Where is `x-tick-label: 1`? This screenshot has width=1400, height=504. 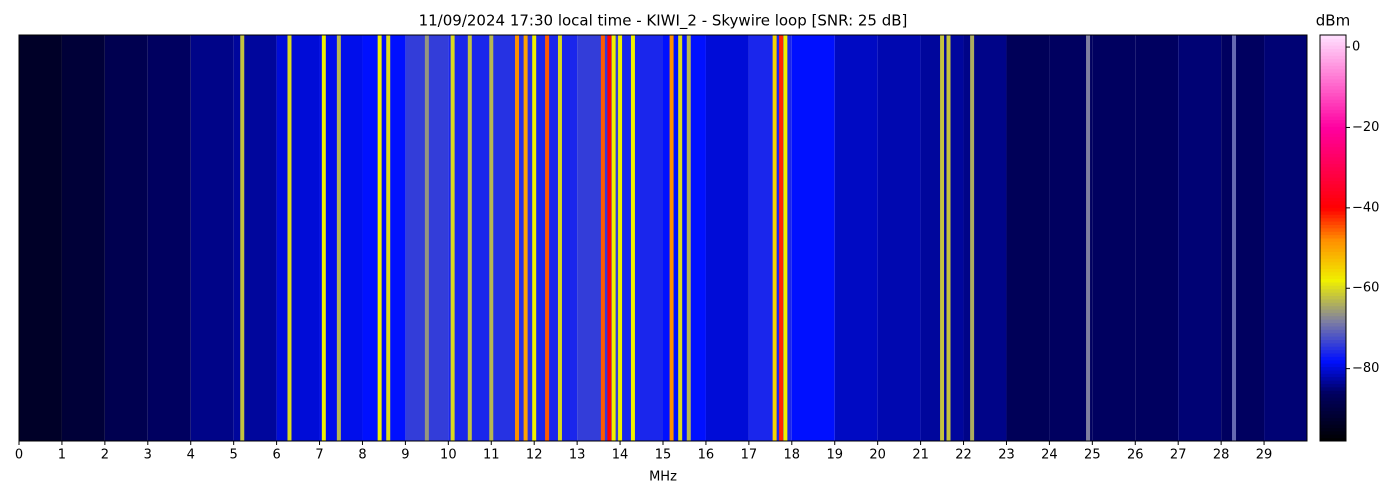
x-tick-label: 1 is located at coordinates (62, 455).